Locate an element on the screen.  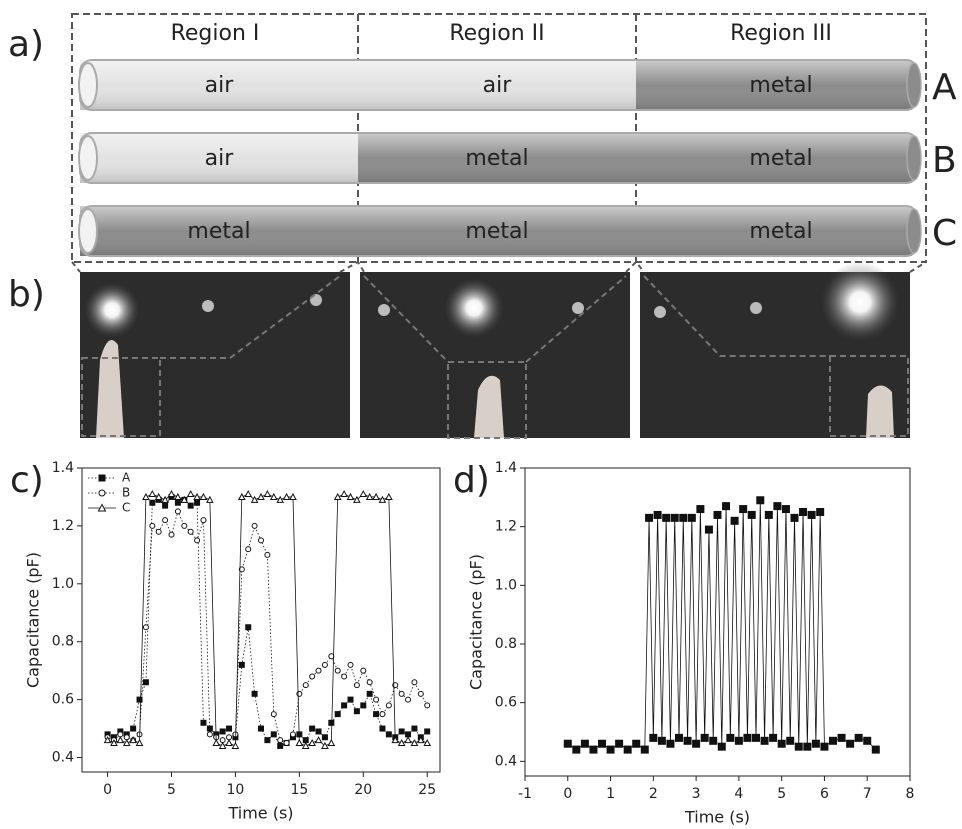
legend-label: B is located at coordinates (126, 493).